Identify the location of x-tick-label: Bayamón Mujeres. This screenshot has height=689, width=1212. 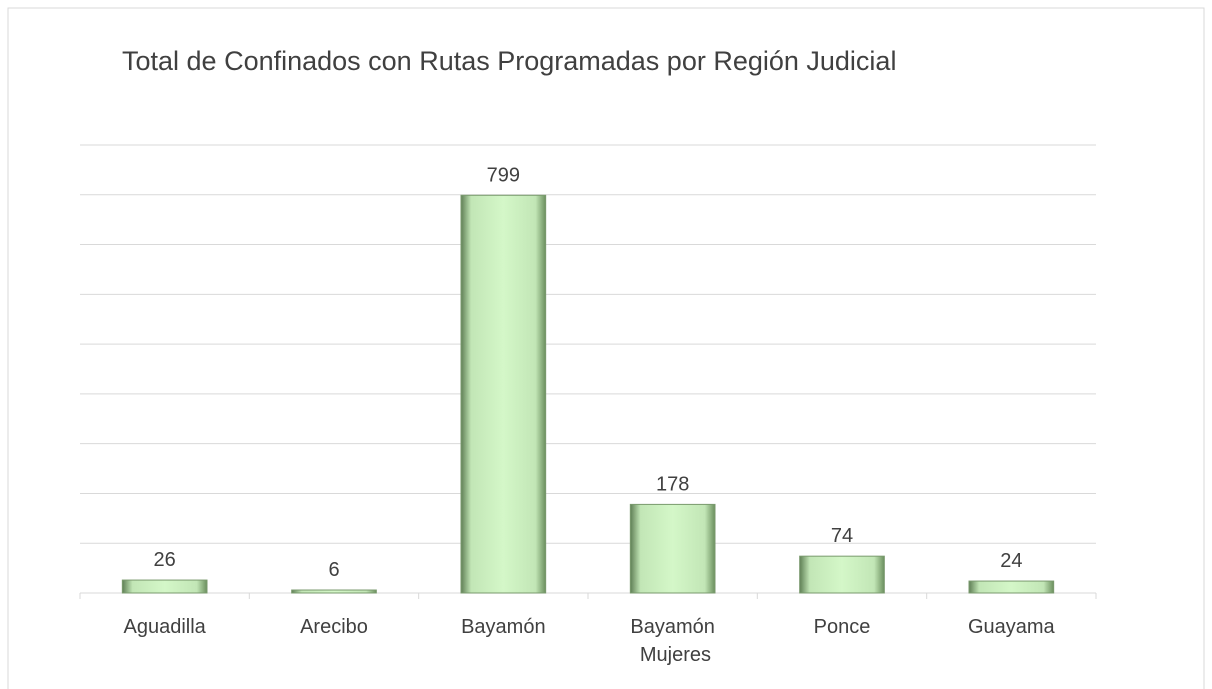
(672, 641).